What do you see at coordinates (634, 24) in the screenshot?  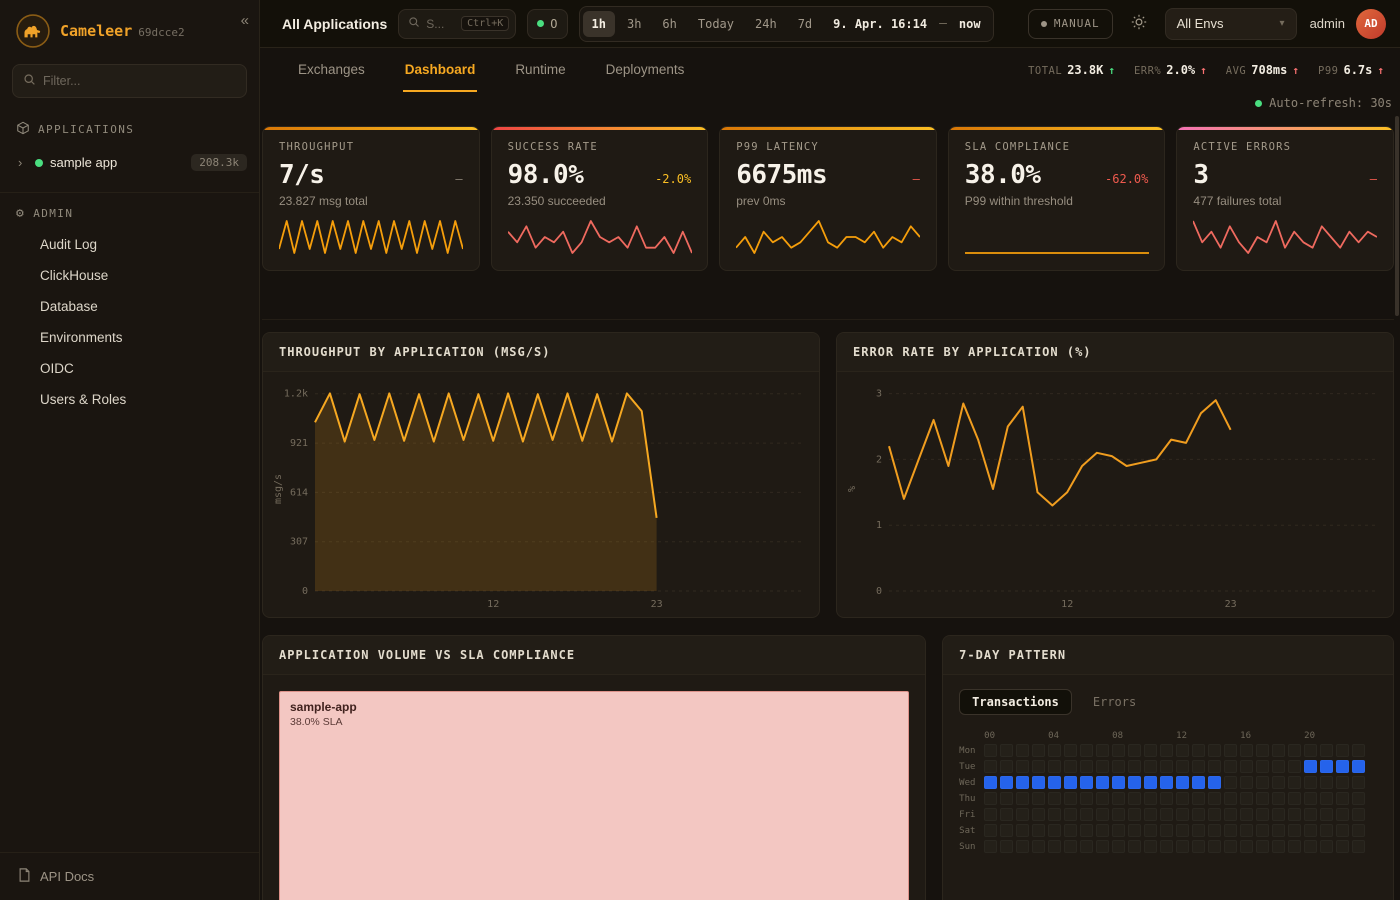 I see `time-range-3h: 3h` at bounding box center [634, 24].